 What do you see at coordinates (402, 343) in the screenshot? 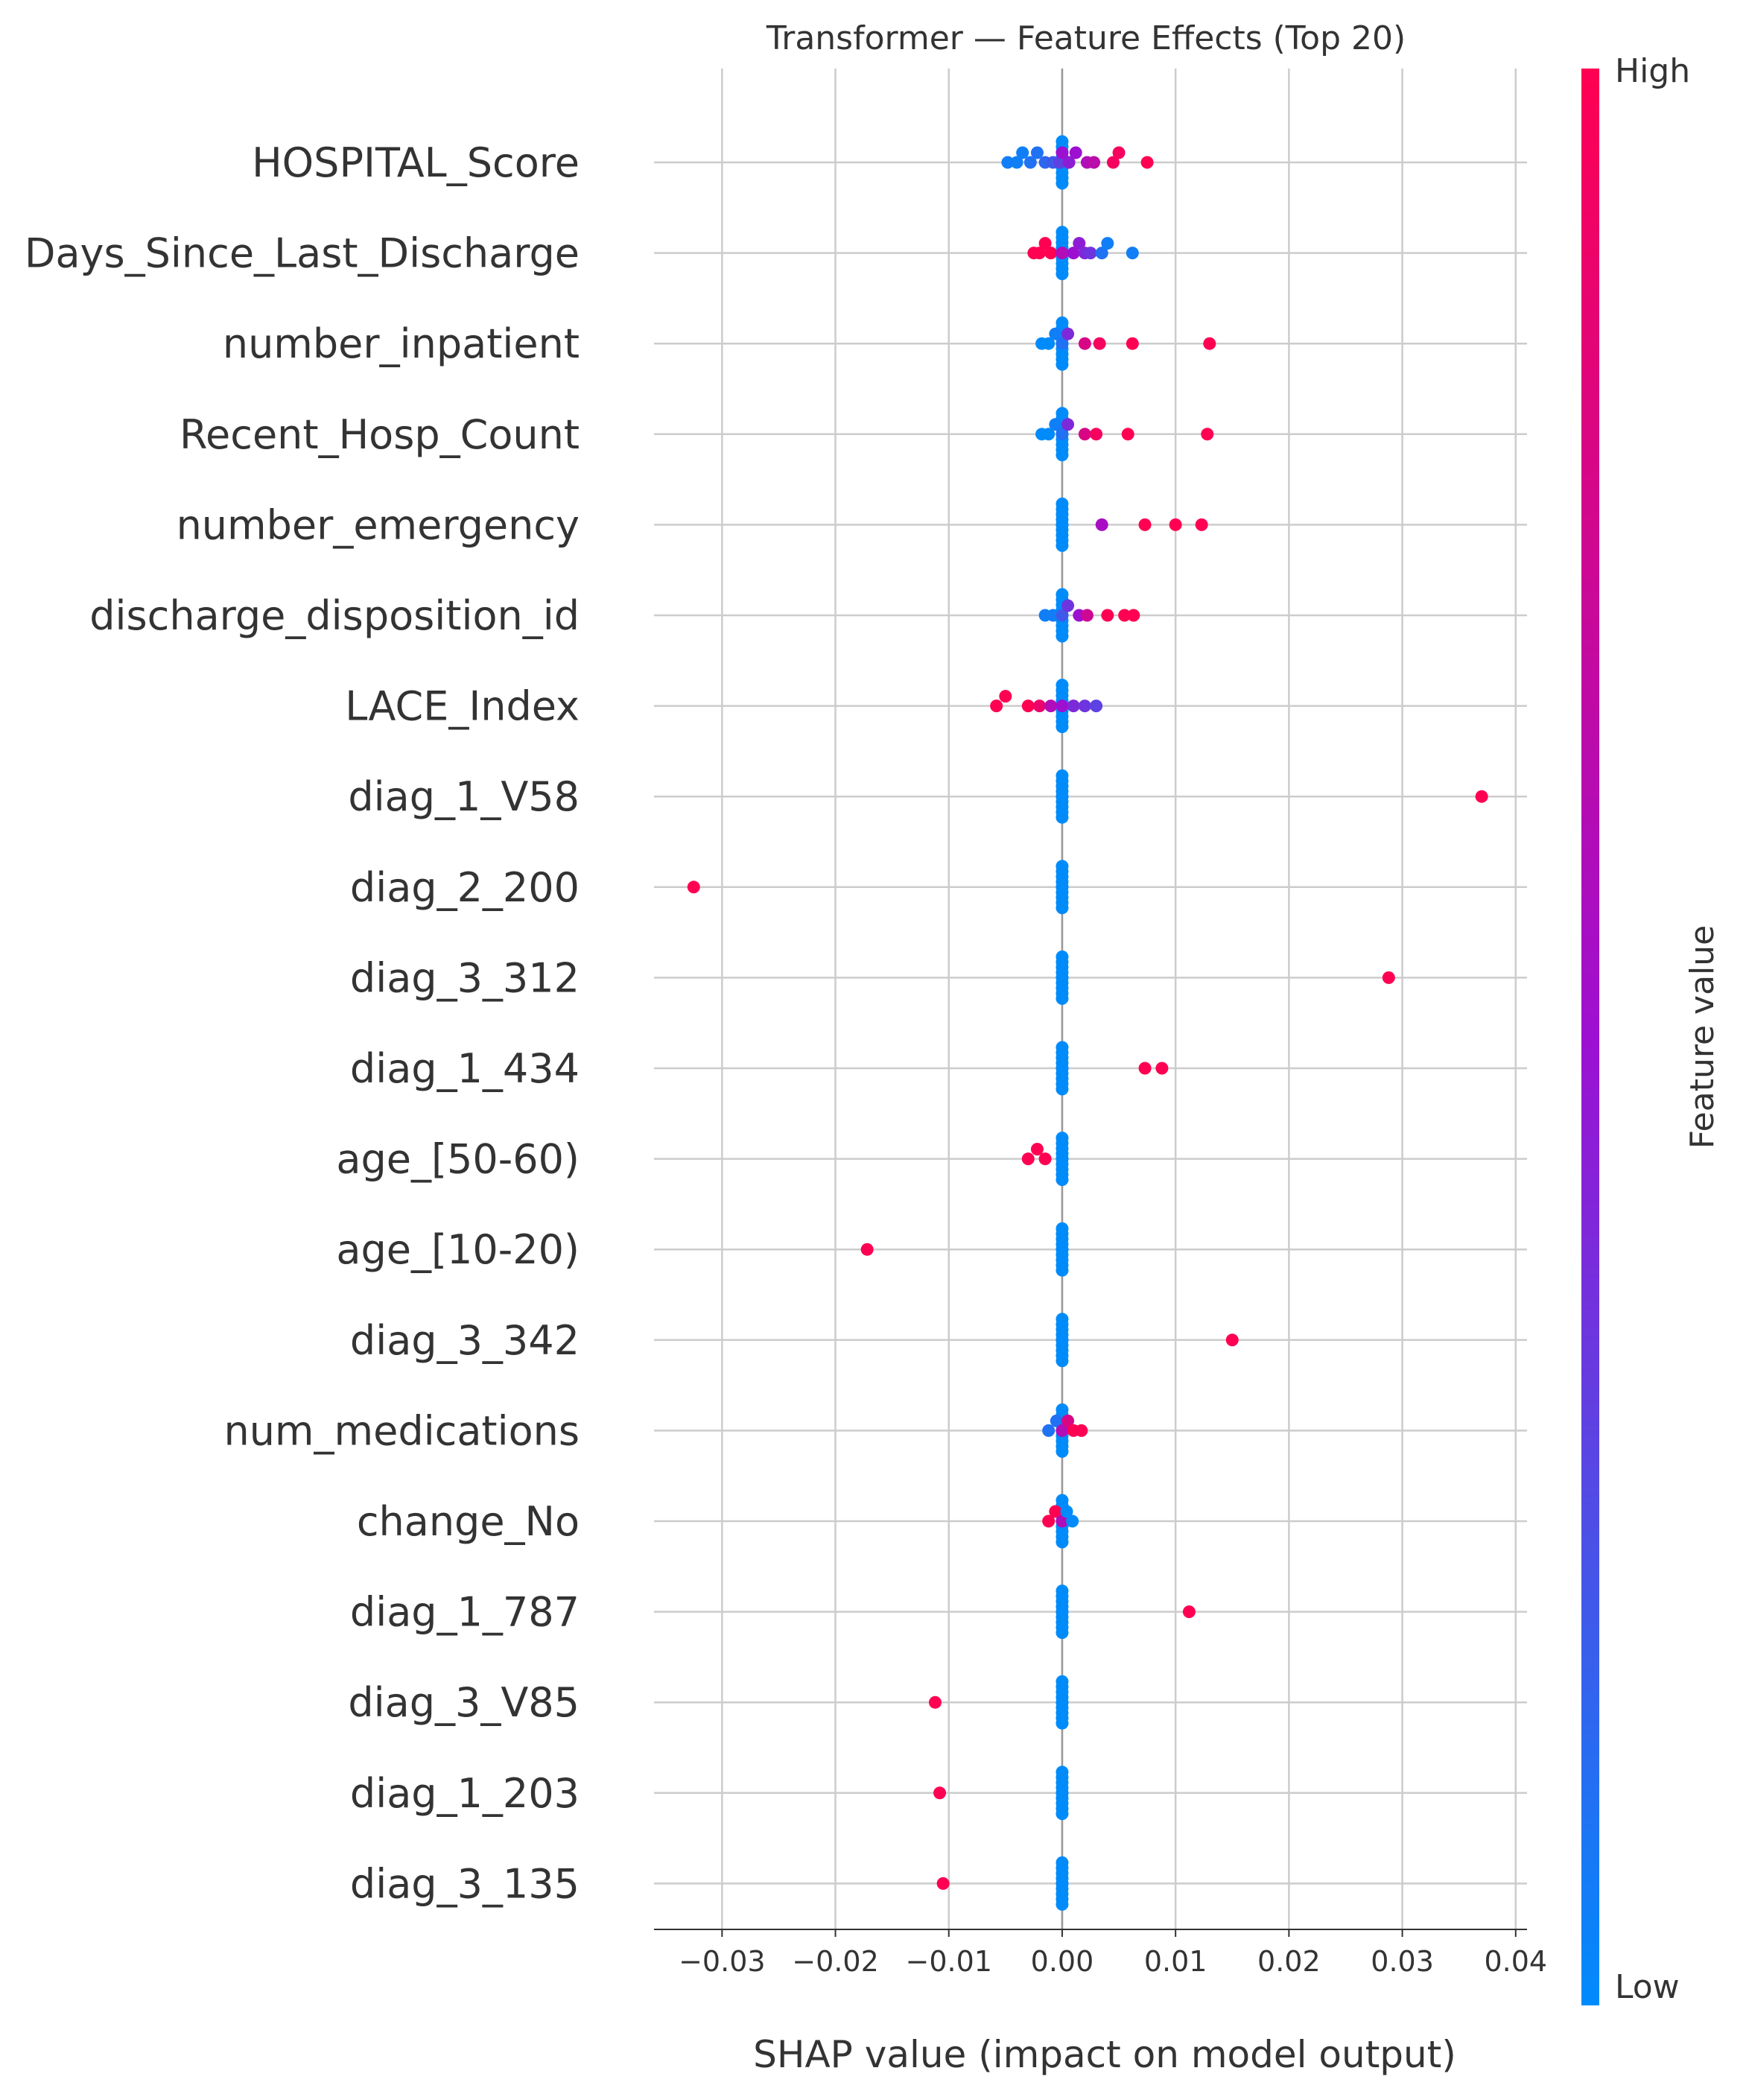
I see `feature-label: number_inpatient` at bounding box center [402, 343].